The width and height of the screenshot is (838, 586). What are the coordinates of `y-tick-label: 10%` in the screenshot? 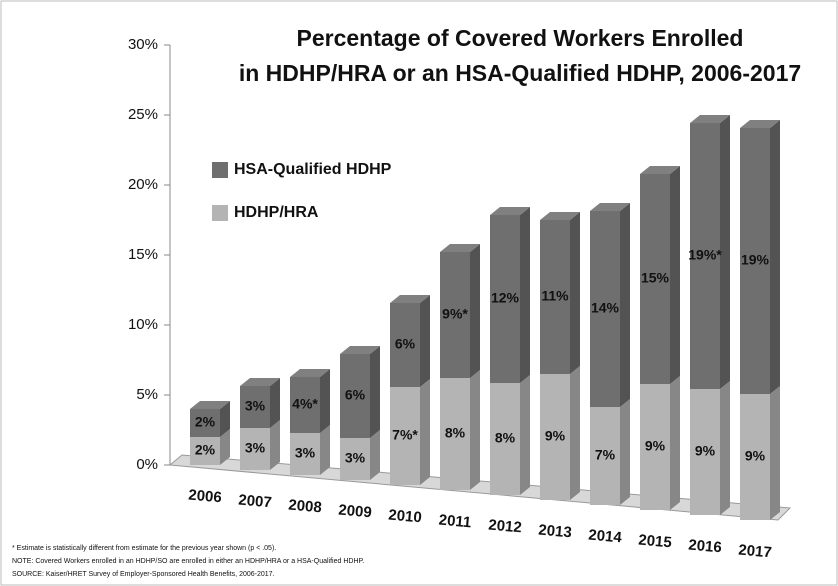 It's located at (143, 324).